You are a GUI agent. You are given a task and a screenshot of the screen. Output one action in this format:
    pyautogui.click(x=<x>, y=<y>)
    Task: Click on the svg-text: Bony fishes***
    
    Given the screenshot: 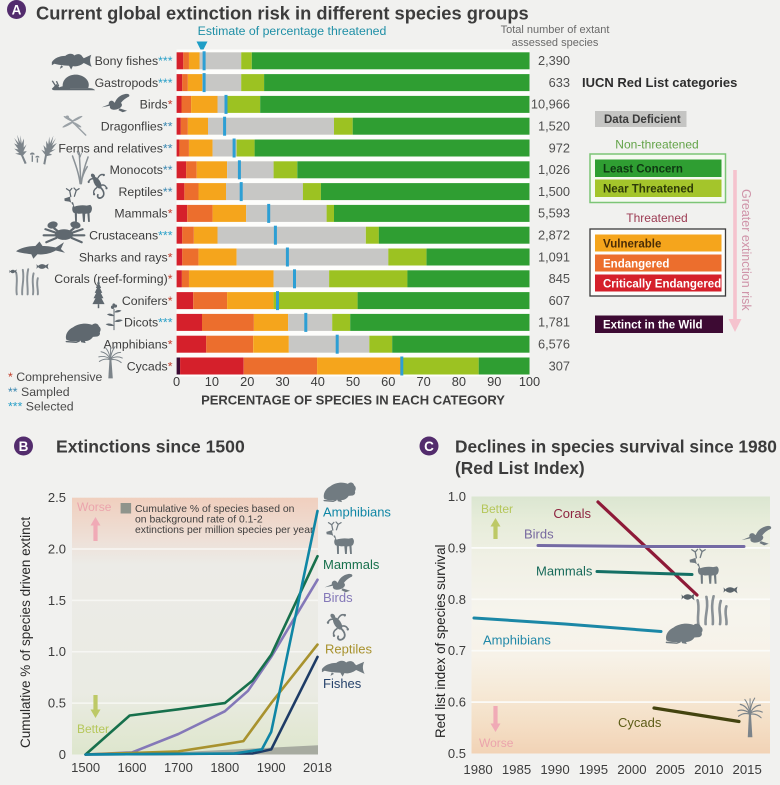 What is the action you would take?
    pyautogui.click(x=134, y=61)
    